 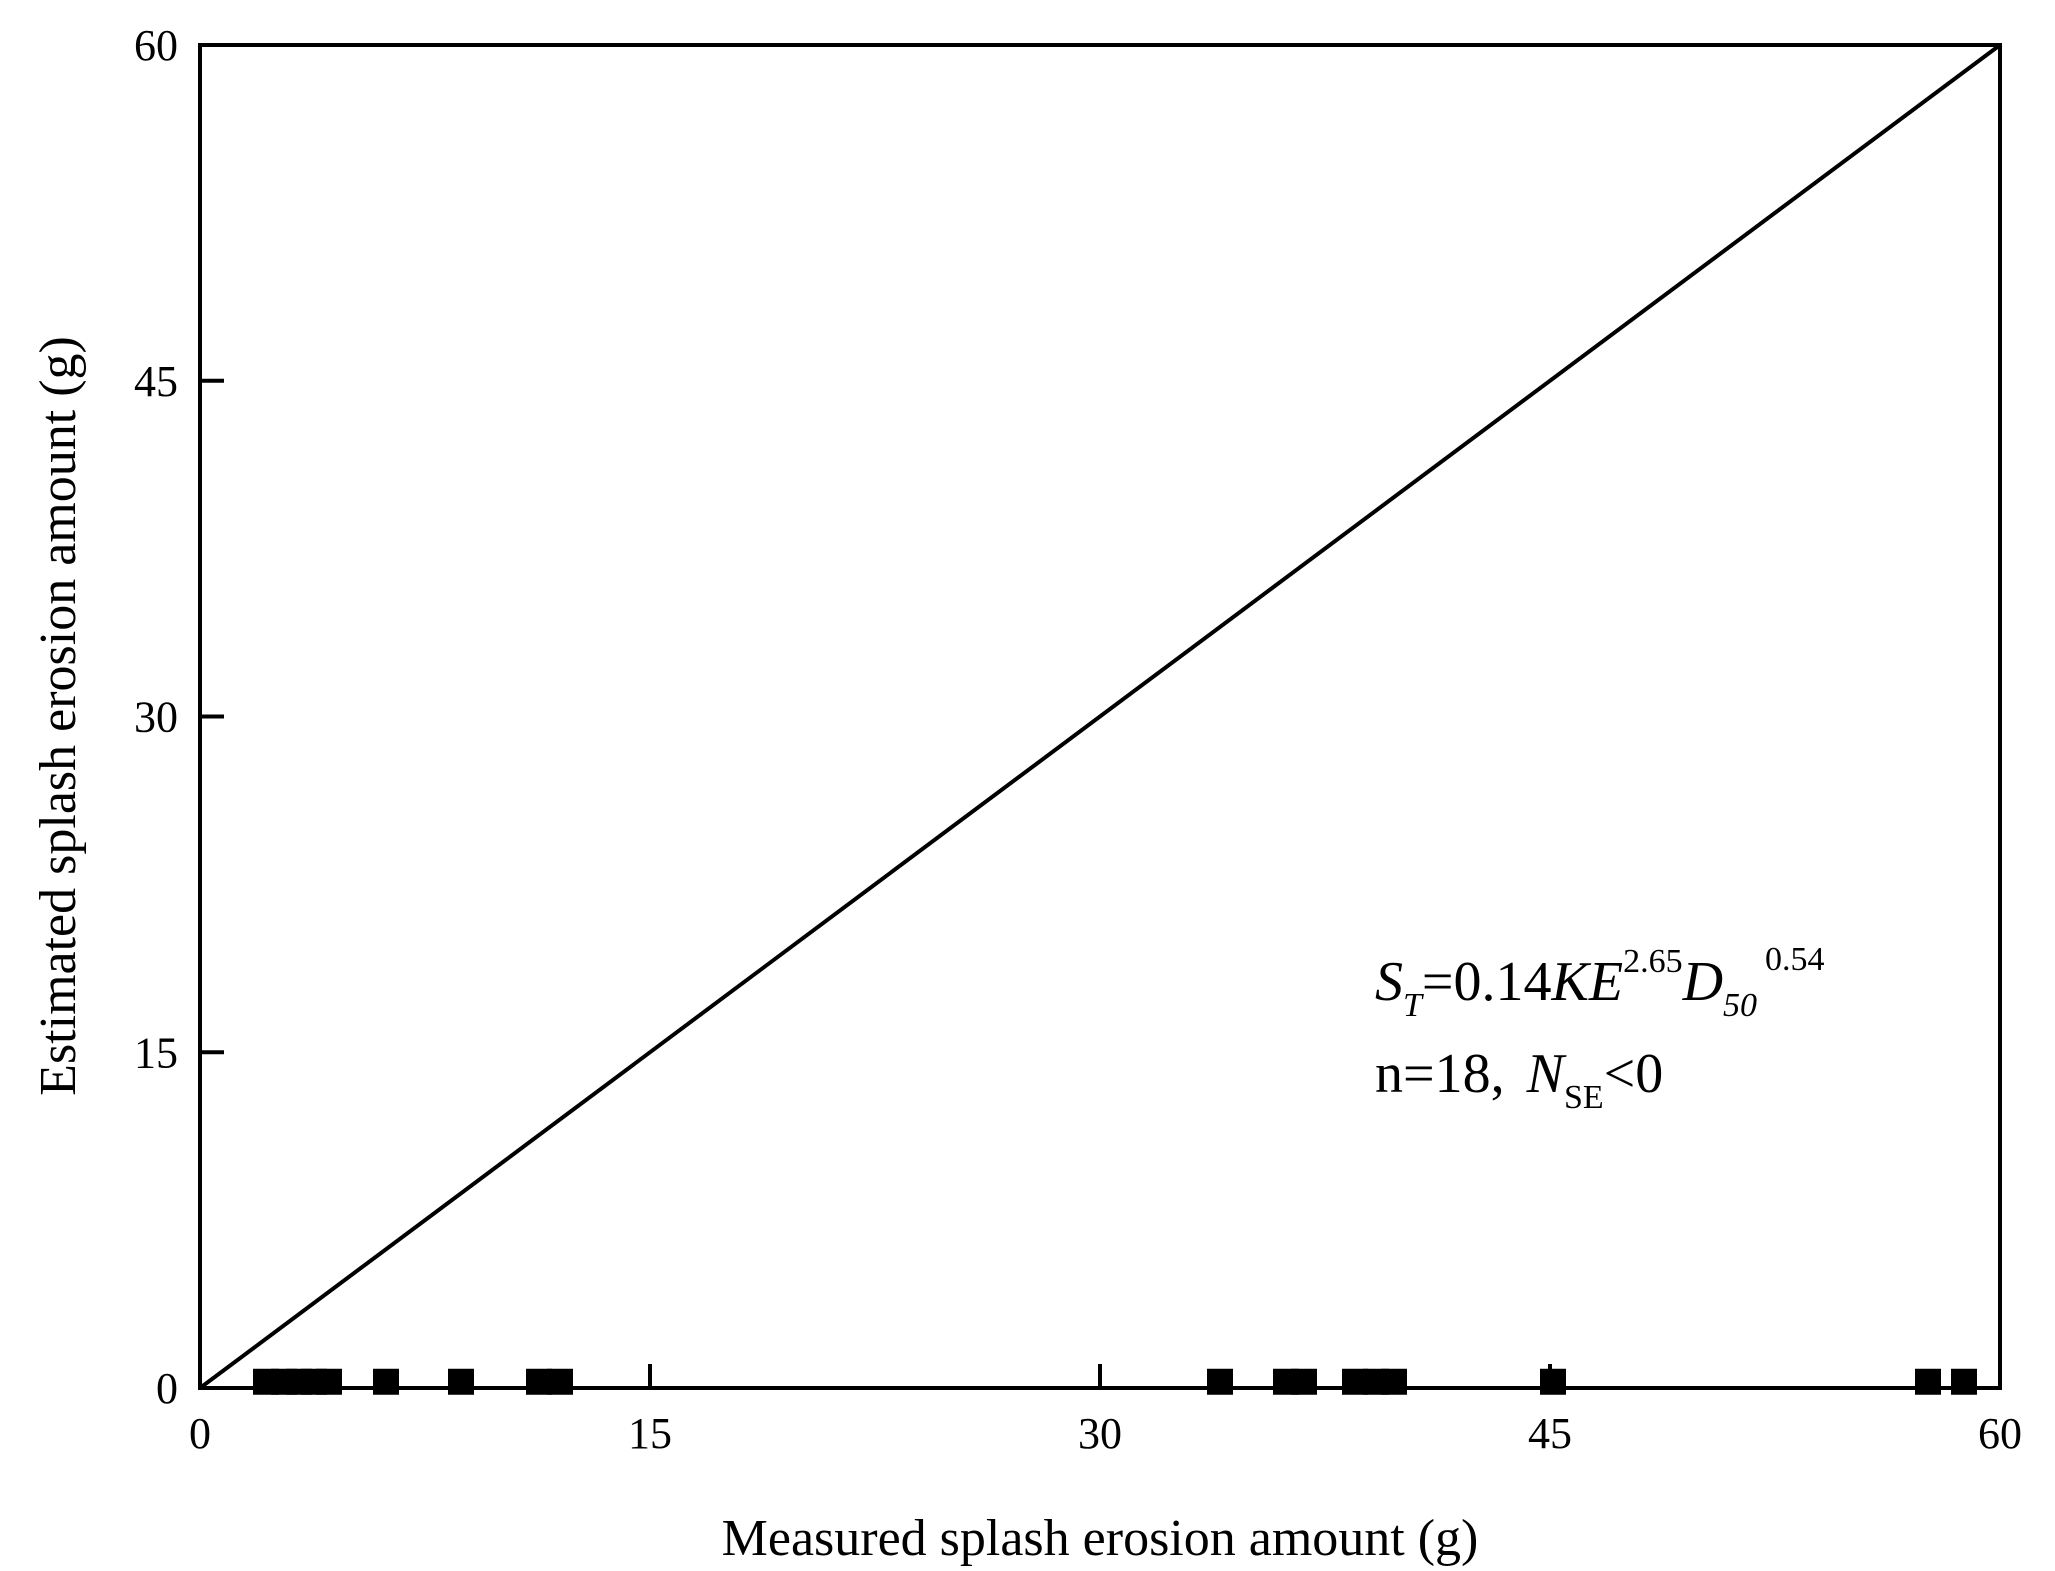 What do you see at coordinates (156, 717) in the screenshot?
I see `y-tick-label: 30` at bounding box center [156, 717].